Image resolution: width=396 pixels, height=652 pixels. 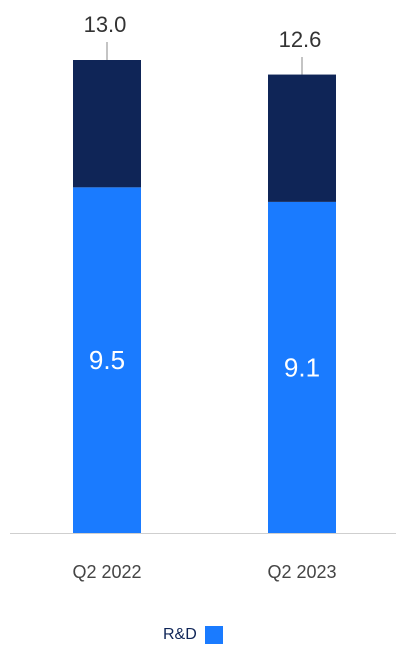 I want to click on total-value-label-1: 13.0, so click(x=105, y=24).